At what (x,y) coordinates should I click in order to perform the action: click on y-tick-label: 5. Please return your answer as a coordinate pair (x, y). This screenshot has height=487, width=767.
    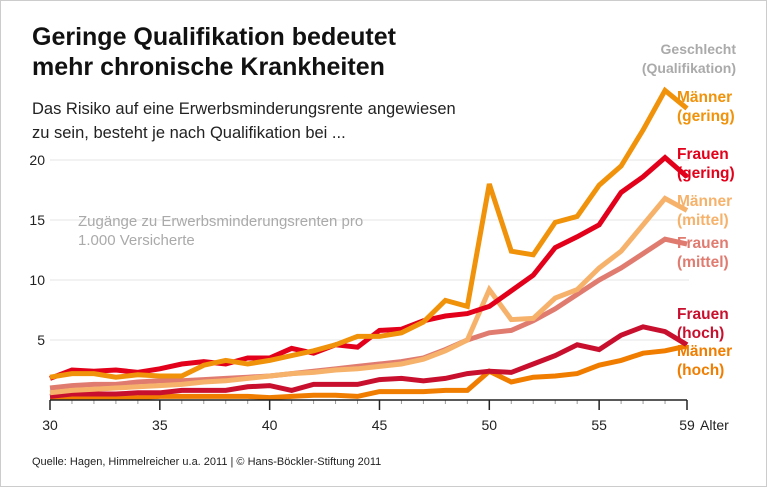
    Looking at the image, I should click on (41, 340).